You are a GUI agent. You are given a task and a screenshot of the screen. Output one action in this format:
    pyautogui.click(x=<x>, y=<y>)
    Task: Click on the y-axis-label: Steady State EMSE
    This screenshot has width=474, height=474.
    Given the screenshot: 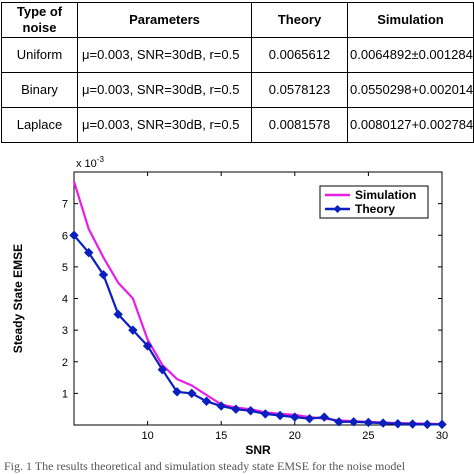 What is the action you would take?
    pyautogui.click(x=18, y=298)
    